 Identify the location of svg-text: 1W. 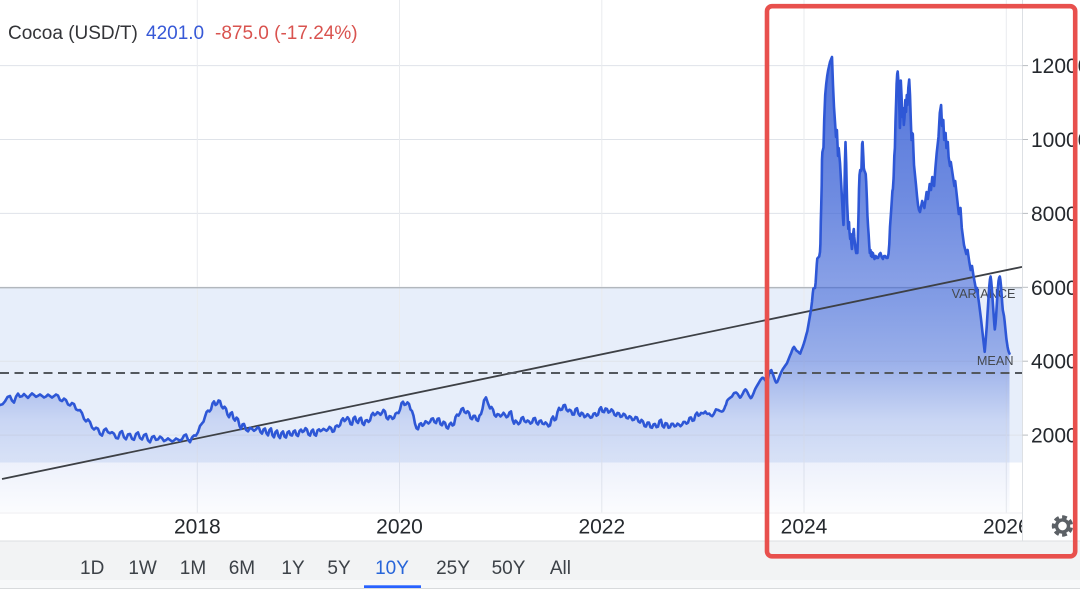
(142, 568).